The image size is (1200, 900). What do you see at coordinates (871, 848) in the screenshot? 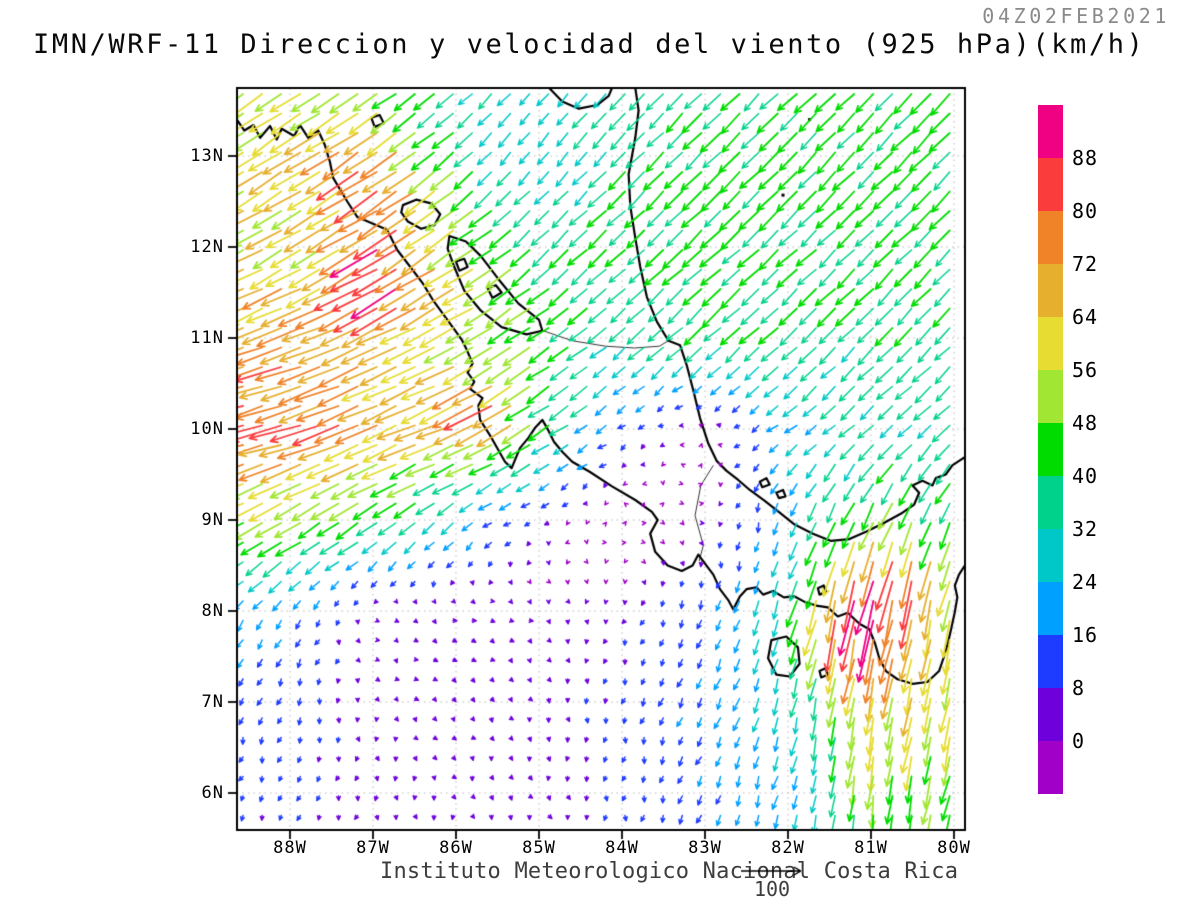
I see `lon-tick-label: 81W` at bounding box center [871, 848].